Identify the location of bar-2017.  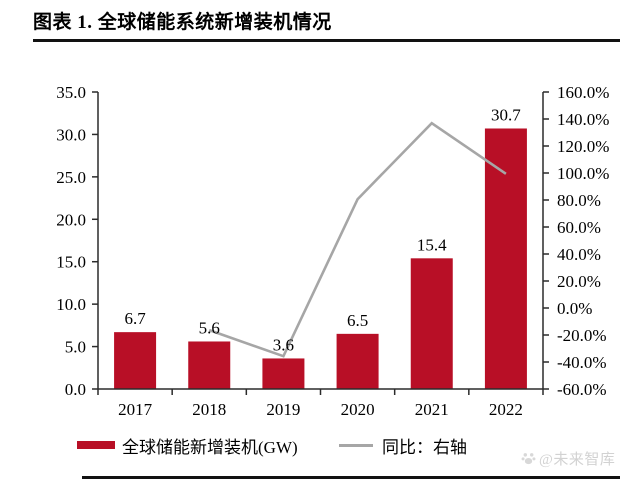
(135, 360).